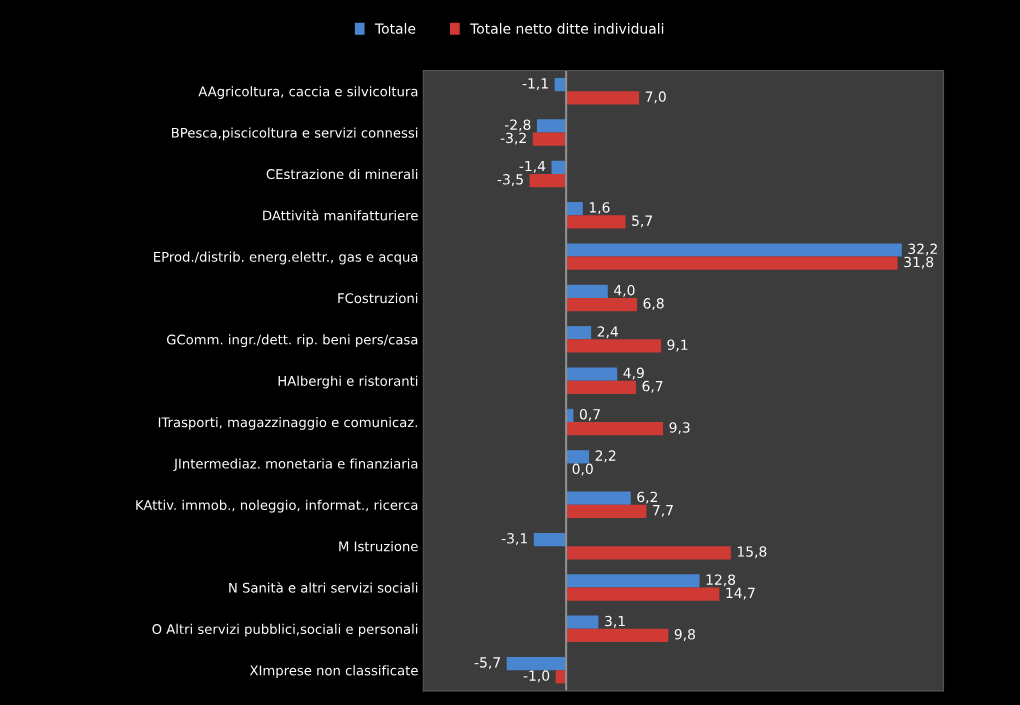  What do you see at coordinates (652, 386) in the screenshot?
I see `data-label: 6,7` at bounding box center [652, 386].